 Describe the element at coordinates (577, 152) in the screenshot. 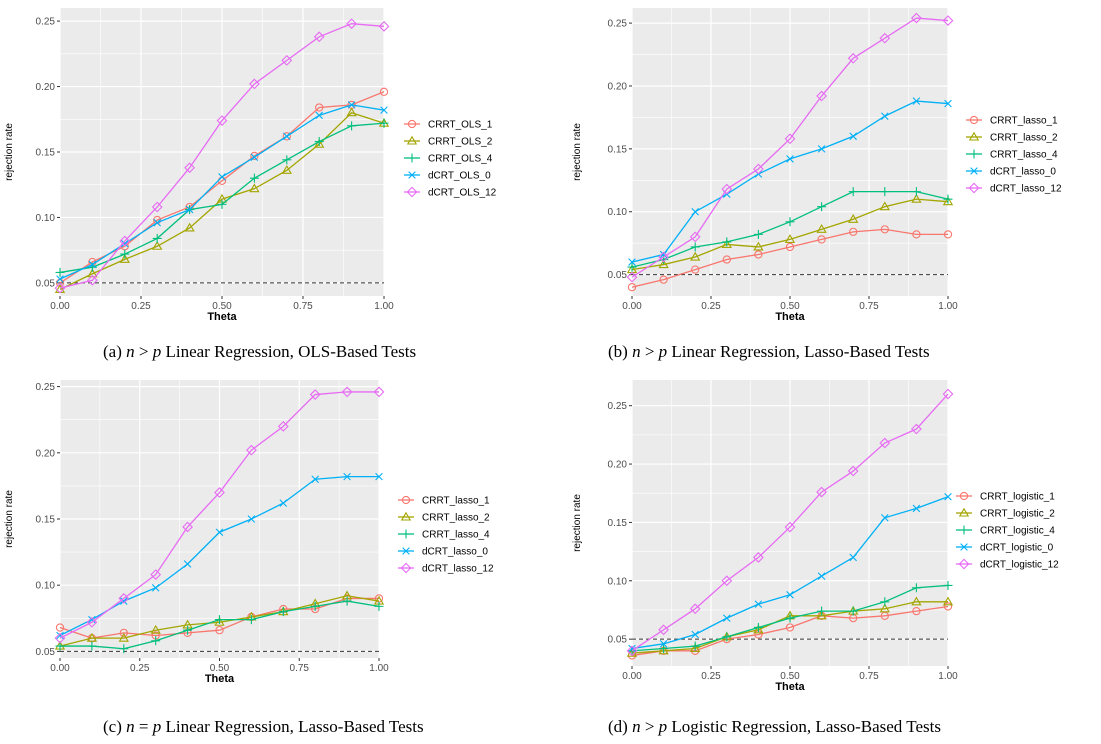

I see `y-axis-title-b: rejection rate` at that location.